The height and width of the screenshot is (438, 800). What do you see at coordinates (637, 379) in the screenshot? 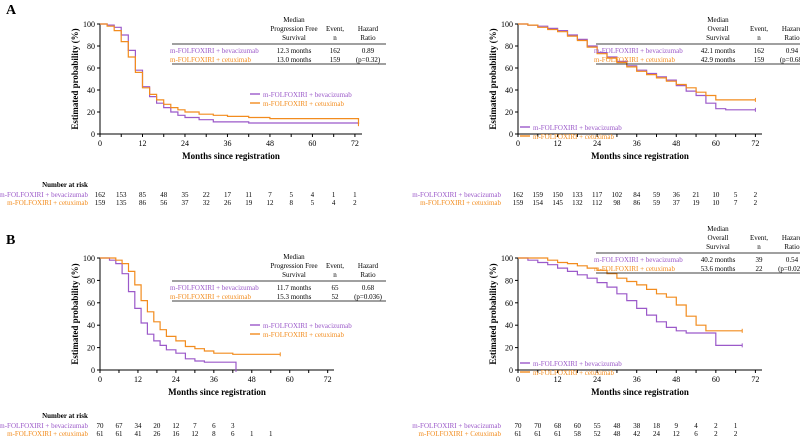
I see `x-tick-label: 36` at bounding box center [637, 379].